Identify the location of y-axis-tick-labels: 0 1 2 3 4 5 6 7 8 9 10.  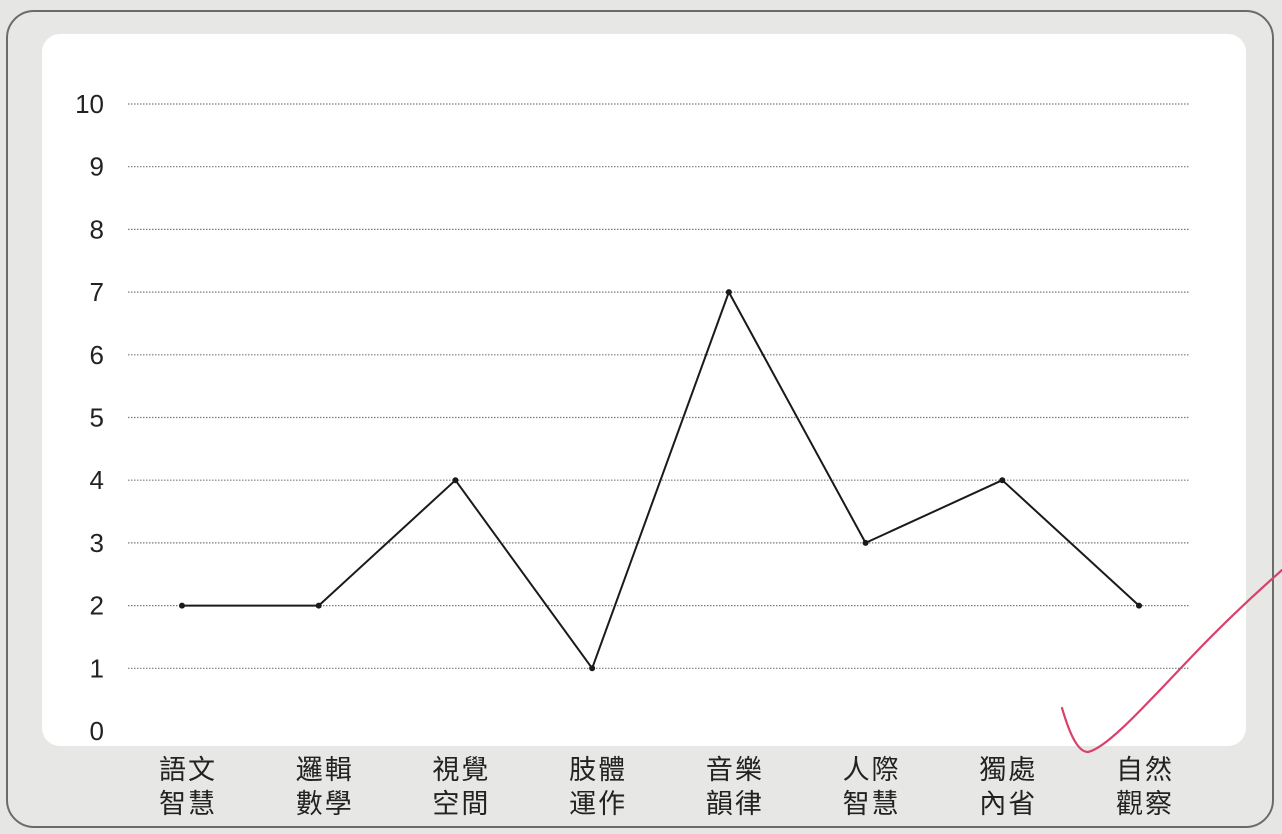
(89, 417).